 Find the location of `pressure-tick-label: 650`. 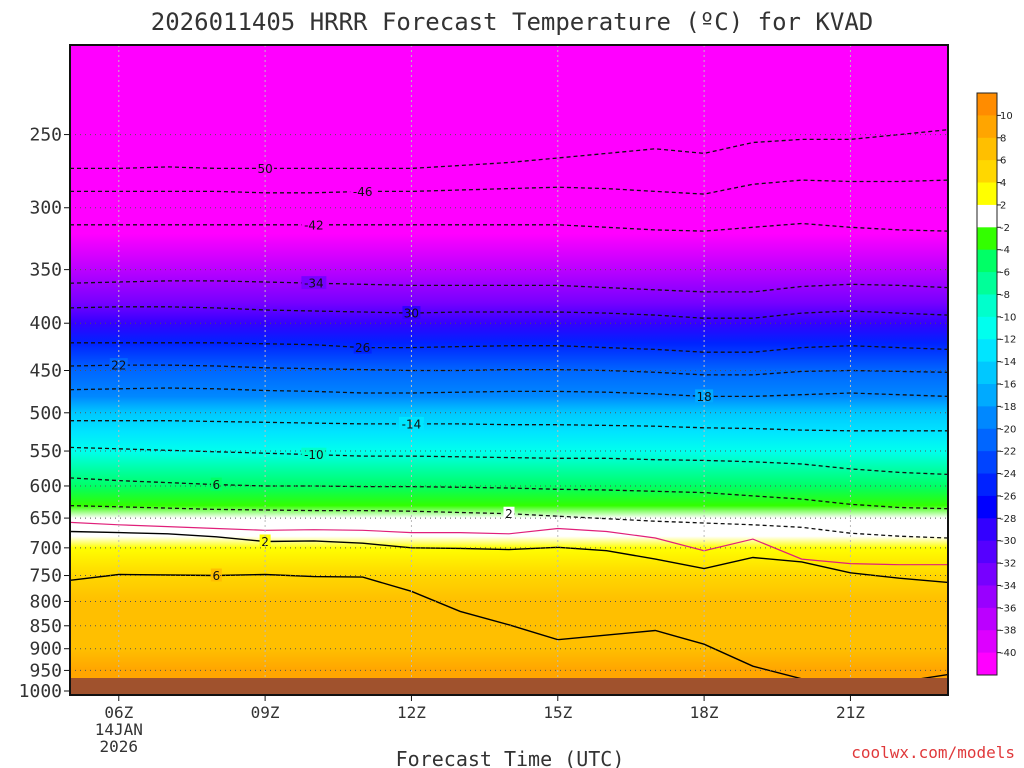

pressure-tick-label: 650 is located at coordinates (45, 518).